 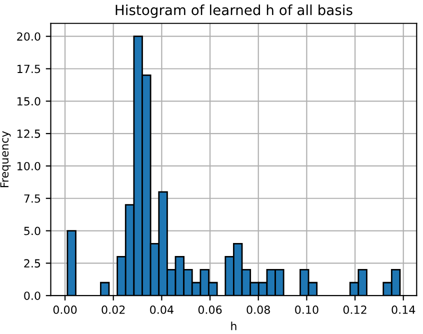 I want to click on chart-title: Histogram of learned h of all basis, so click(x=234, y=11).